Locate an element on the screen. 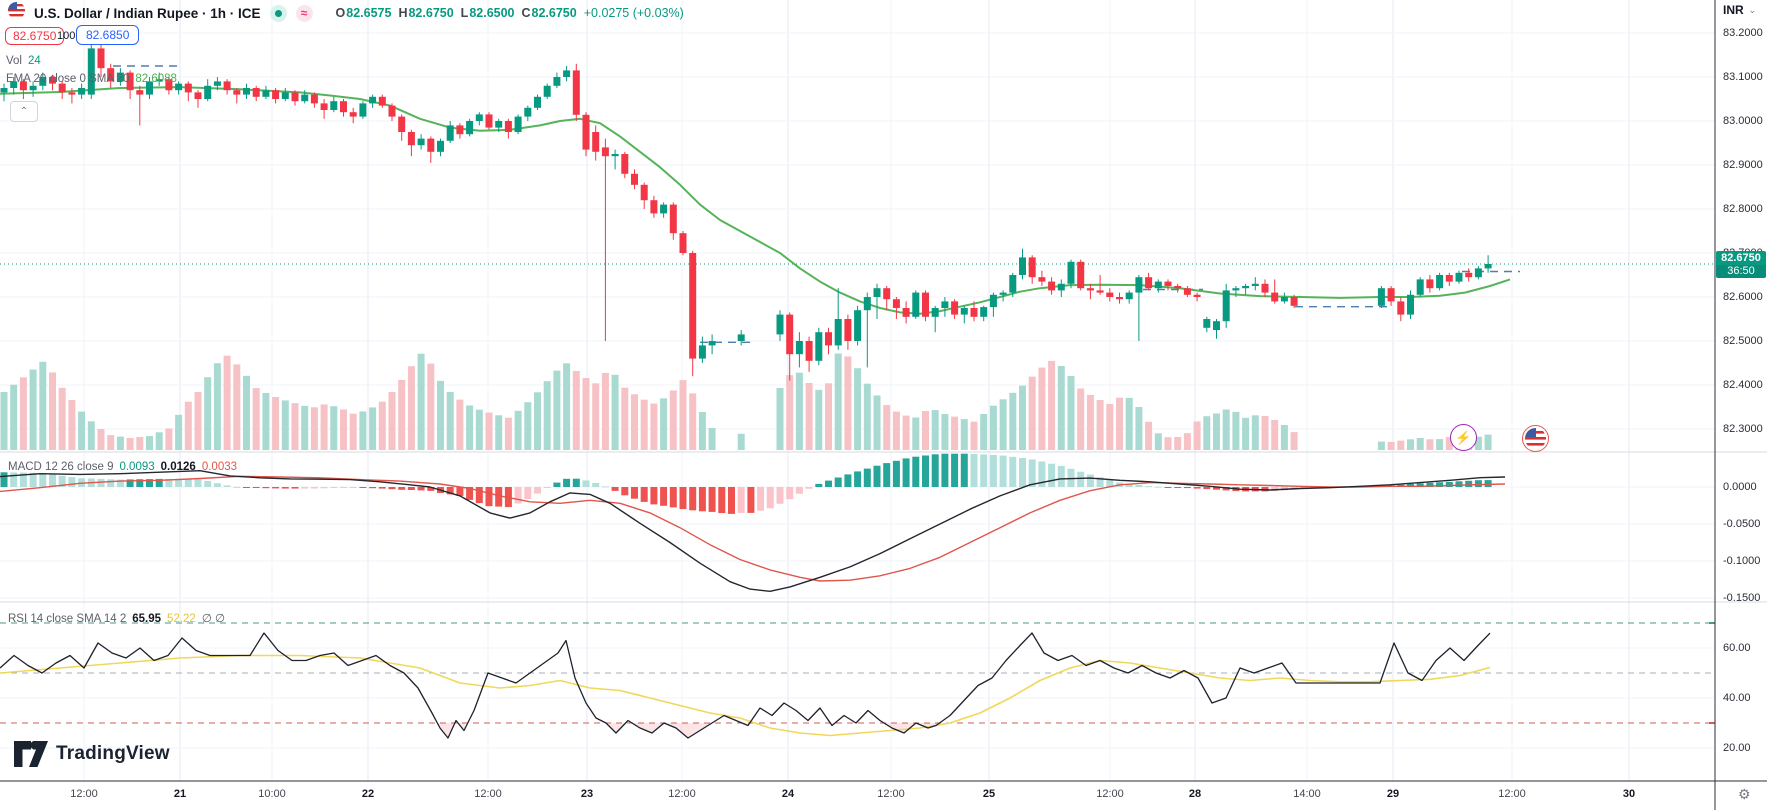 The image size is (1767, 810). close-value: 82.6750 is located at coordinates (554, 13).